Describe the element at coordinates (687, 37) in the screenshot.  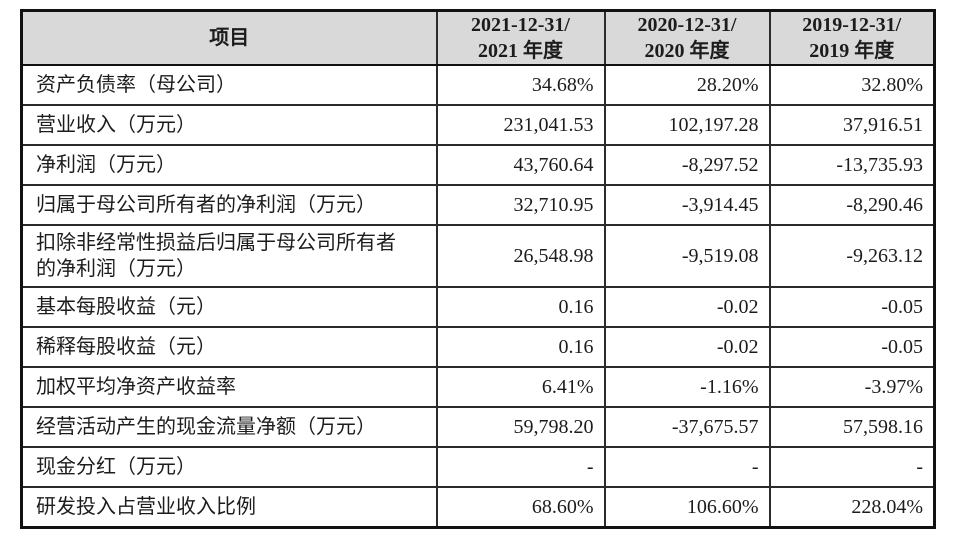
I see `column-header-2020: 2020-12-31/ 2020 年度` at that location.